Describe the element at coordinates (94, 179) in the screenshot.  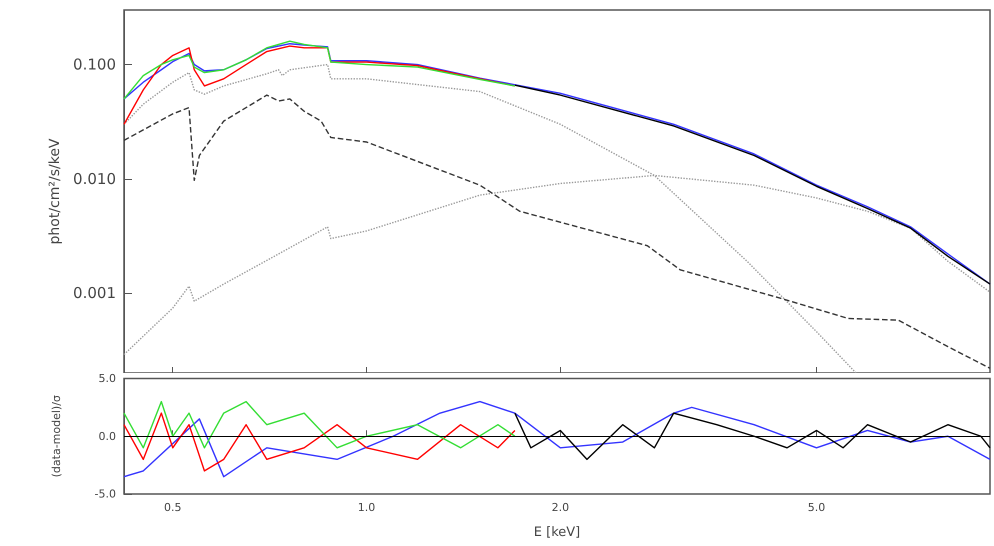
I see `y-tick-label: 0.010` at that location.